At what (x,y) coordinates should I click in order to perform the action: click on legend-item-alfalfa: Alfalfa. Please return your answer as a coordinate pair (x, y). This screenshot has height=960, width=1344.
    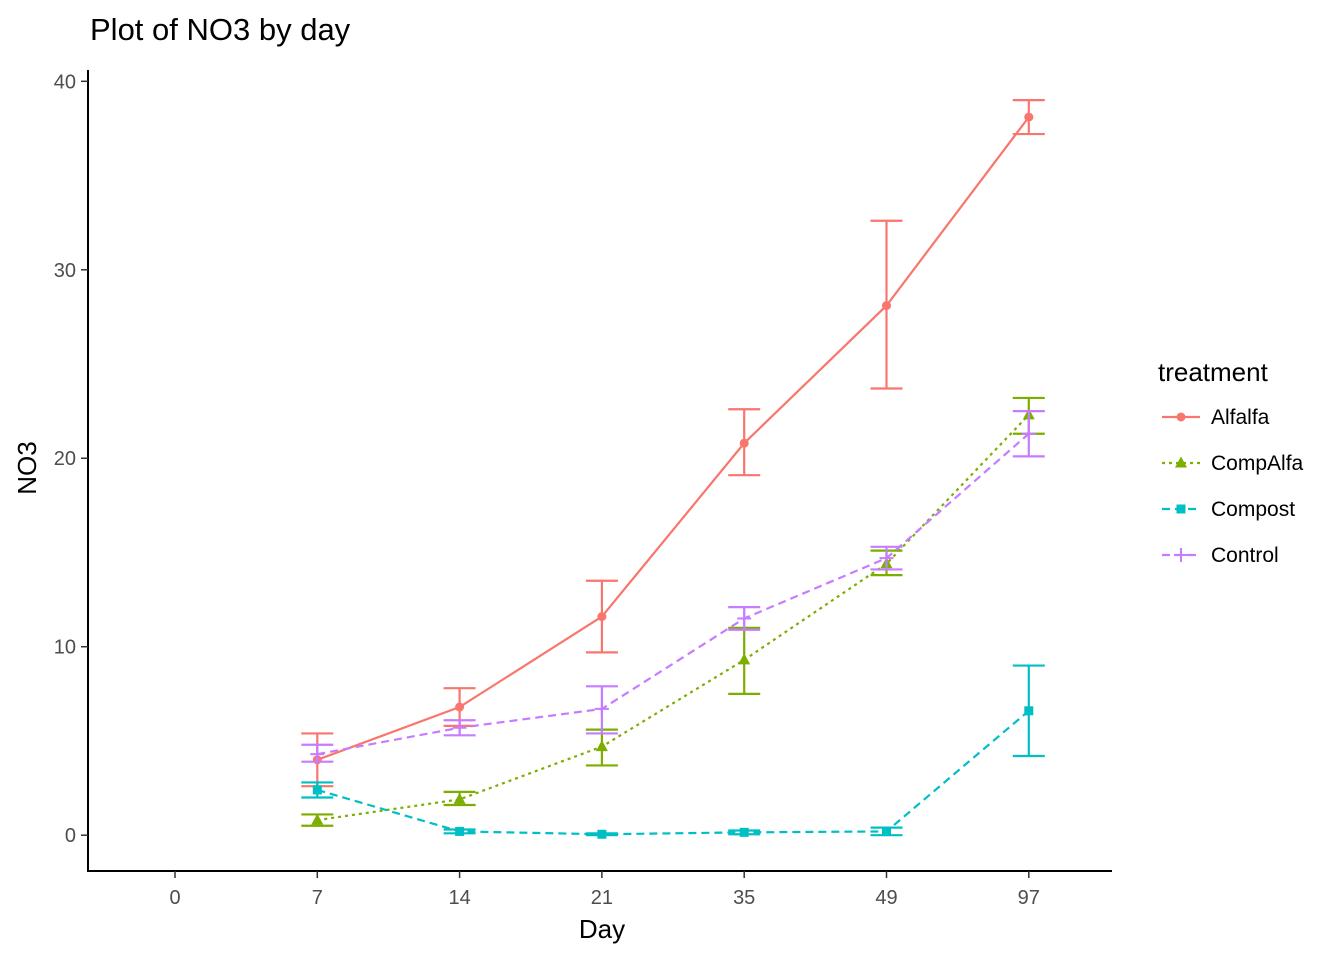
    Looking at the image, I should click on (1216, 417).